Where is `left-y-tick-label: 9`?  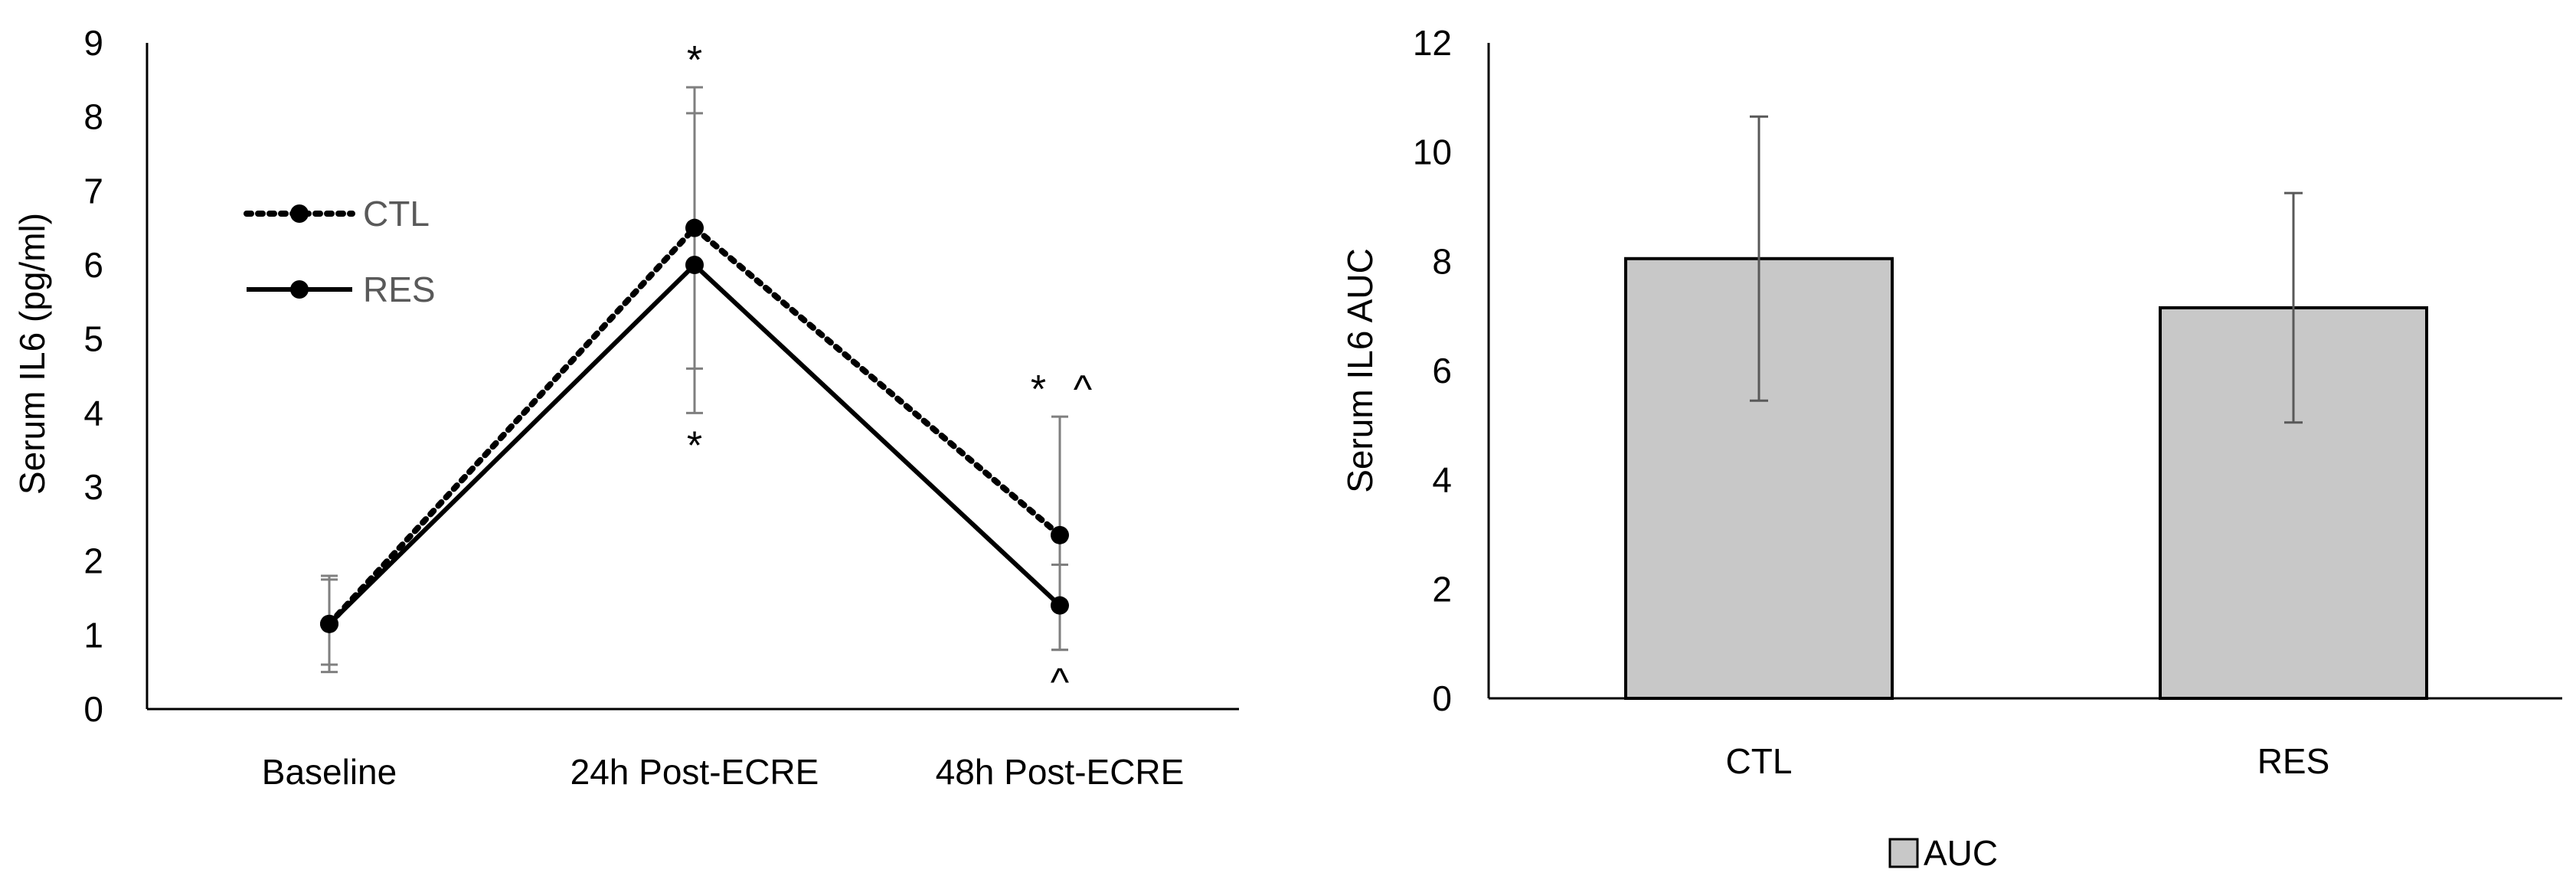 left-y-tick-label: 9 is located at coordinates (93, 43).